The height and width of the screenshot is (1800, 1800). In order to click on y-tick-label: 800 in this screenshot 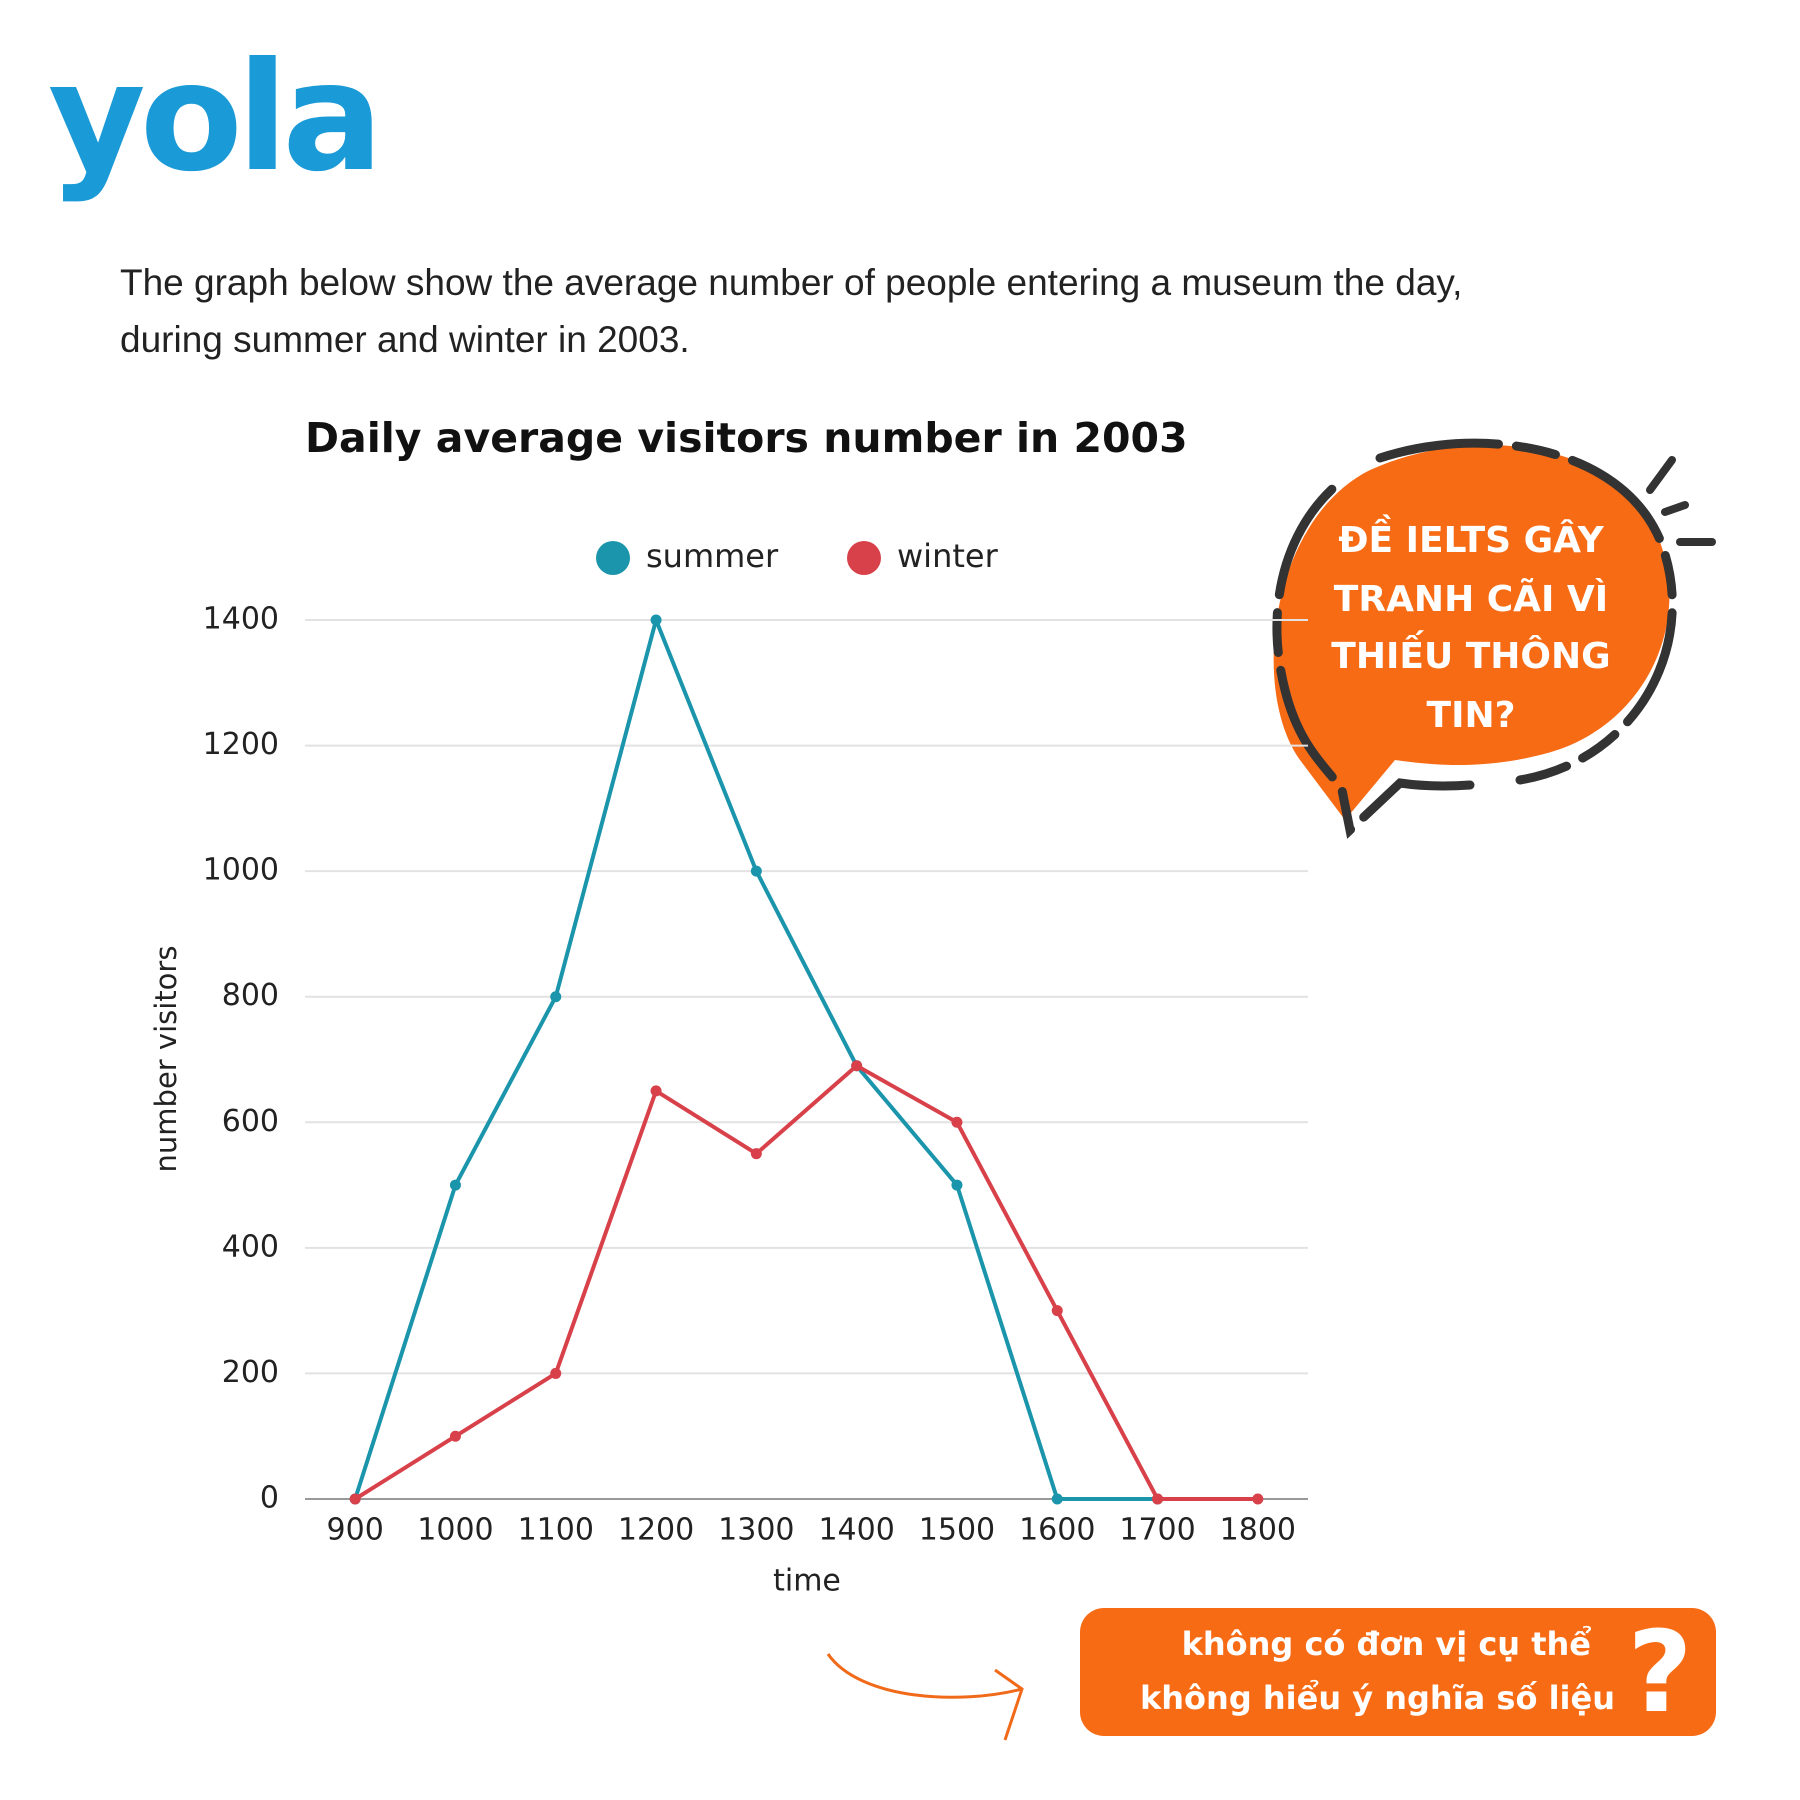, I will do `click(250, 995)`.